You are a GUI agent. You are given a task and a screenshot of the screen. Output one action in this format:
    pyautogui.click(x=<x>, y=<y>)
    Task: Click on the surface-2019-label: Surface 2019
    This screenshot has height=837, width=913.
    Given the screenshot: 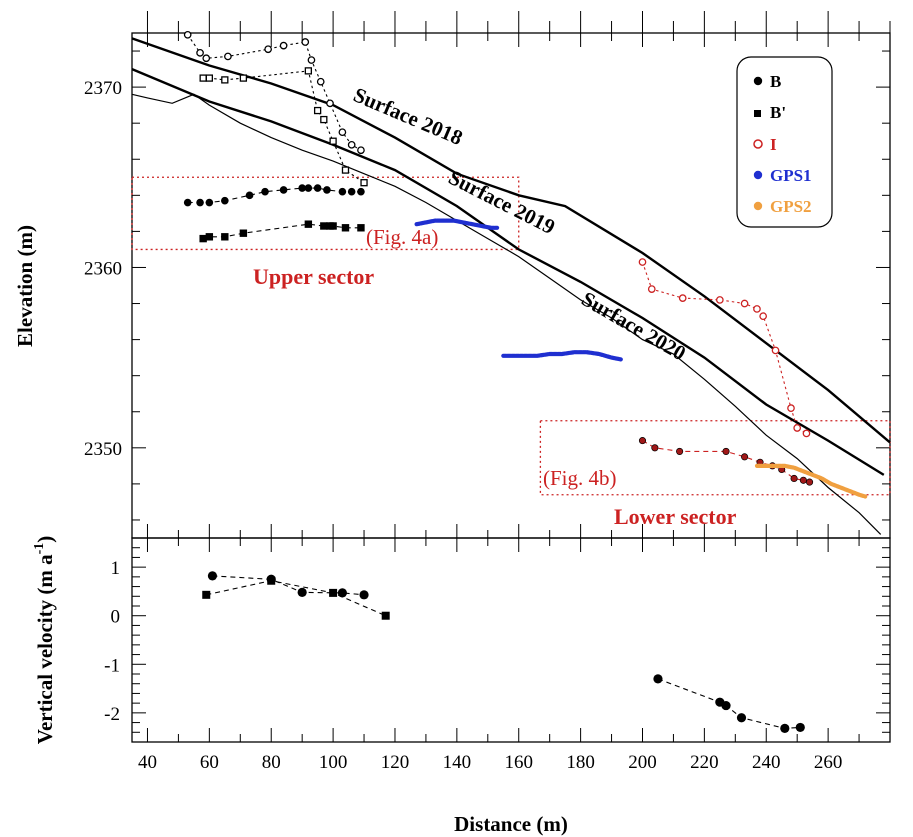 What is the action you would take?
    pyautogui.click(x=502, y=202)
    